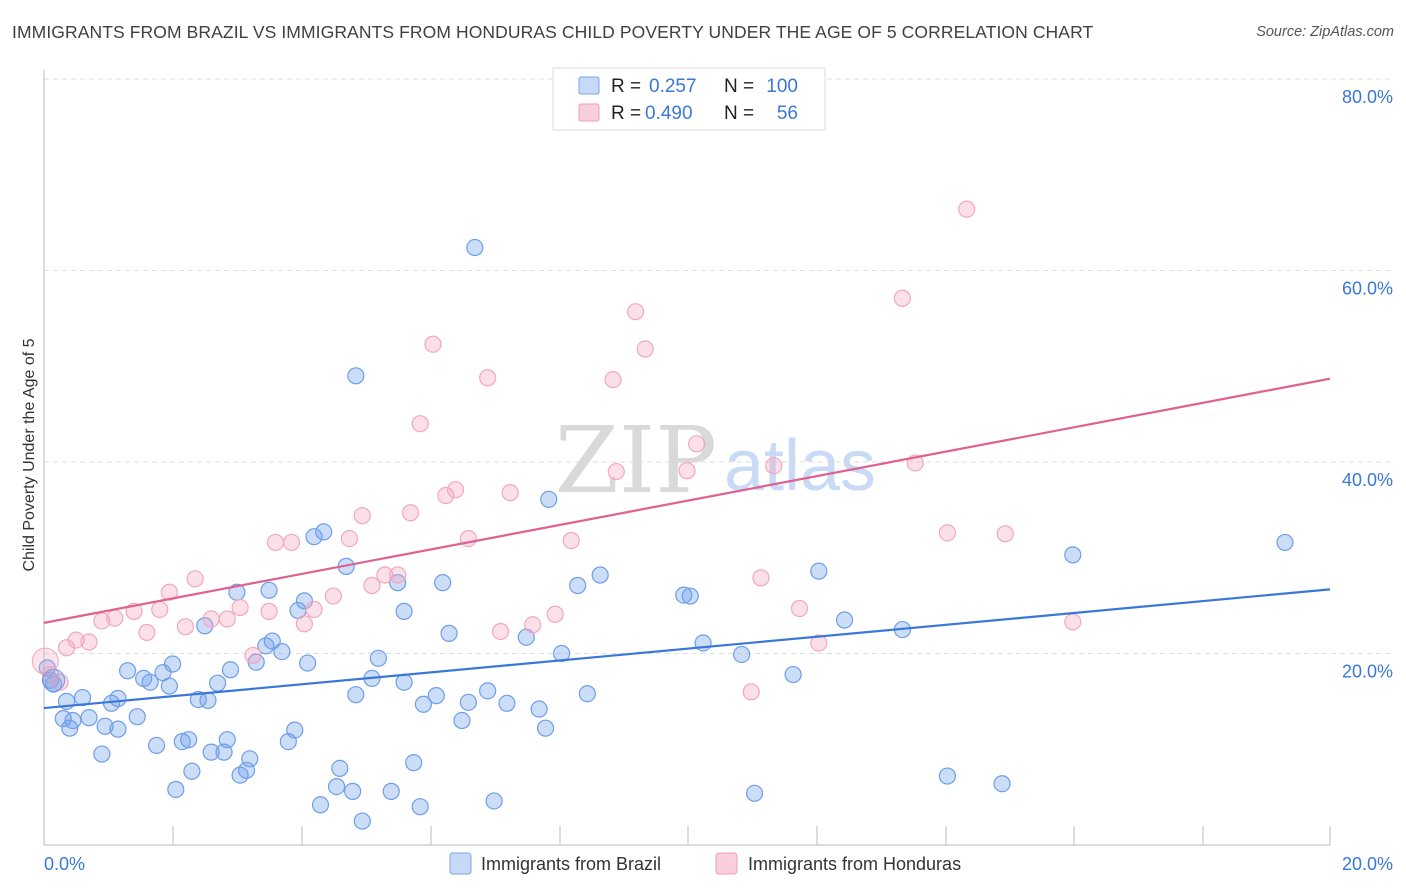 This screenshot has height=892, width=1406. Describe the element at coordinates (460, 863) in the screenshot. I see `legend-swatch-brazil` at that location.